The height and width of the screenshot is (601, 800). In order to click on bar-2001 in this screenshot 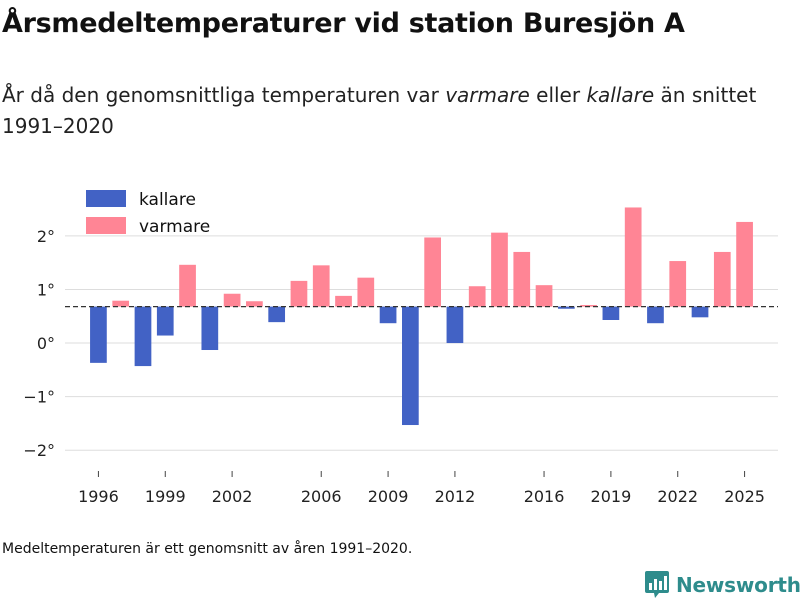, I will do `click(210, 328)`.